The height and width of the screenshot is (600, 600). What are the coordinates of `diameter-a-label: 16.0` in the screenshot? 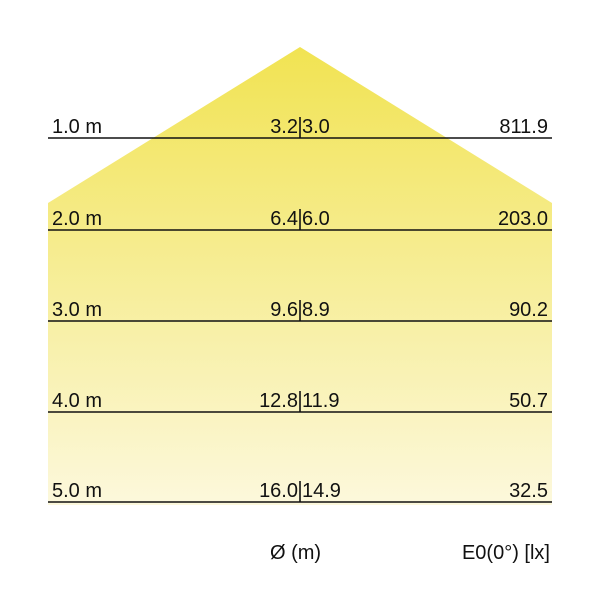 It's located at (278, 491).